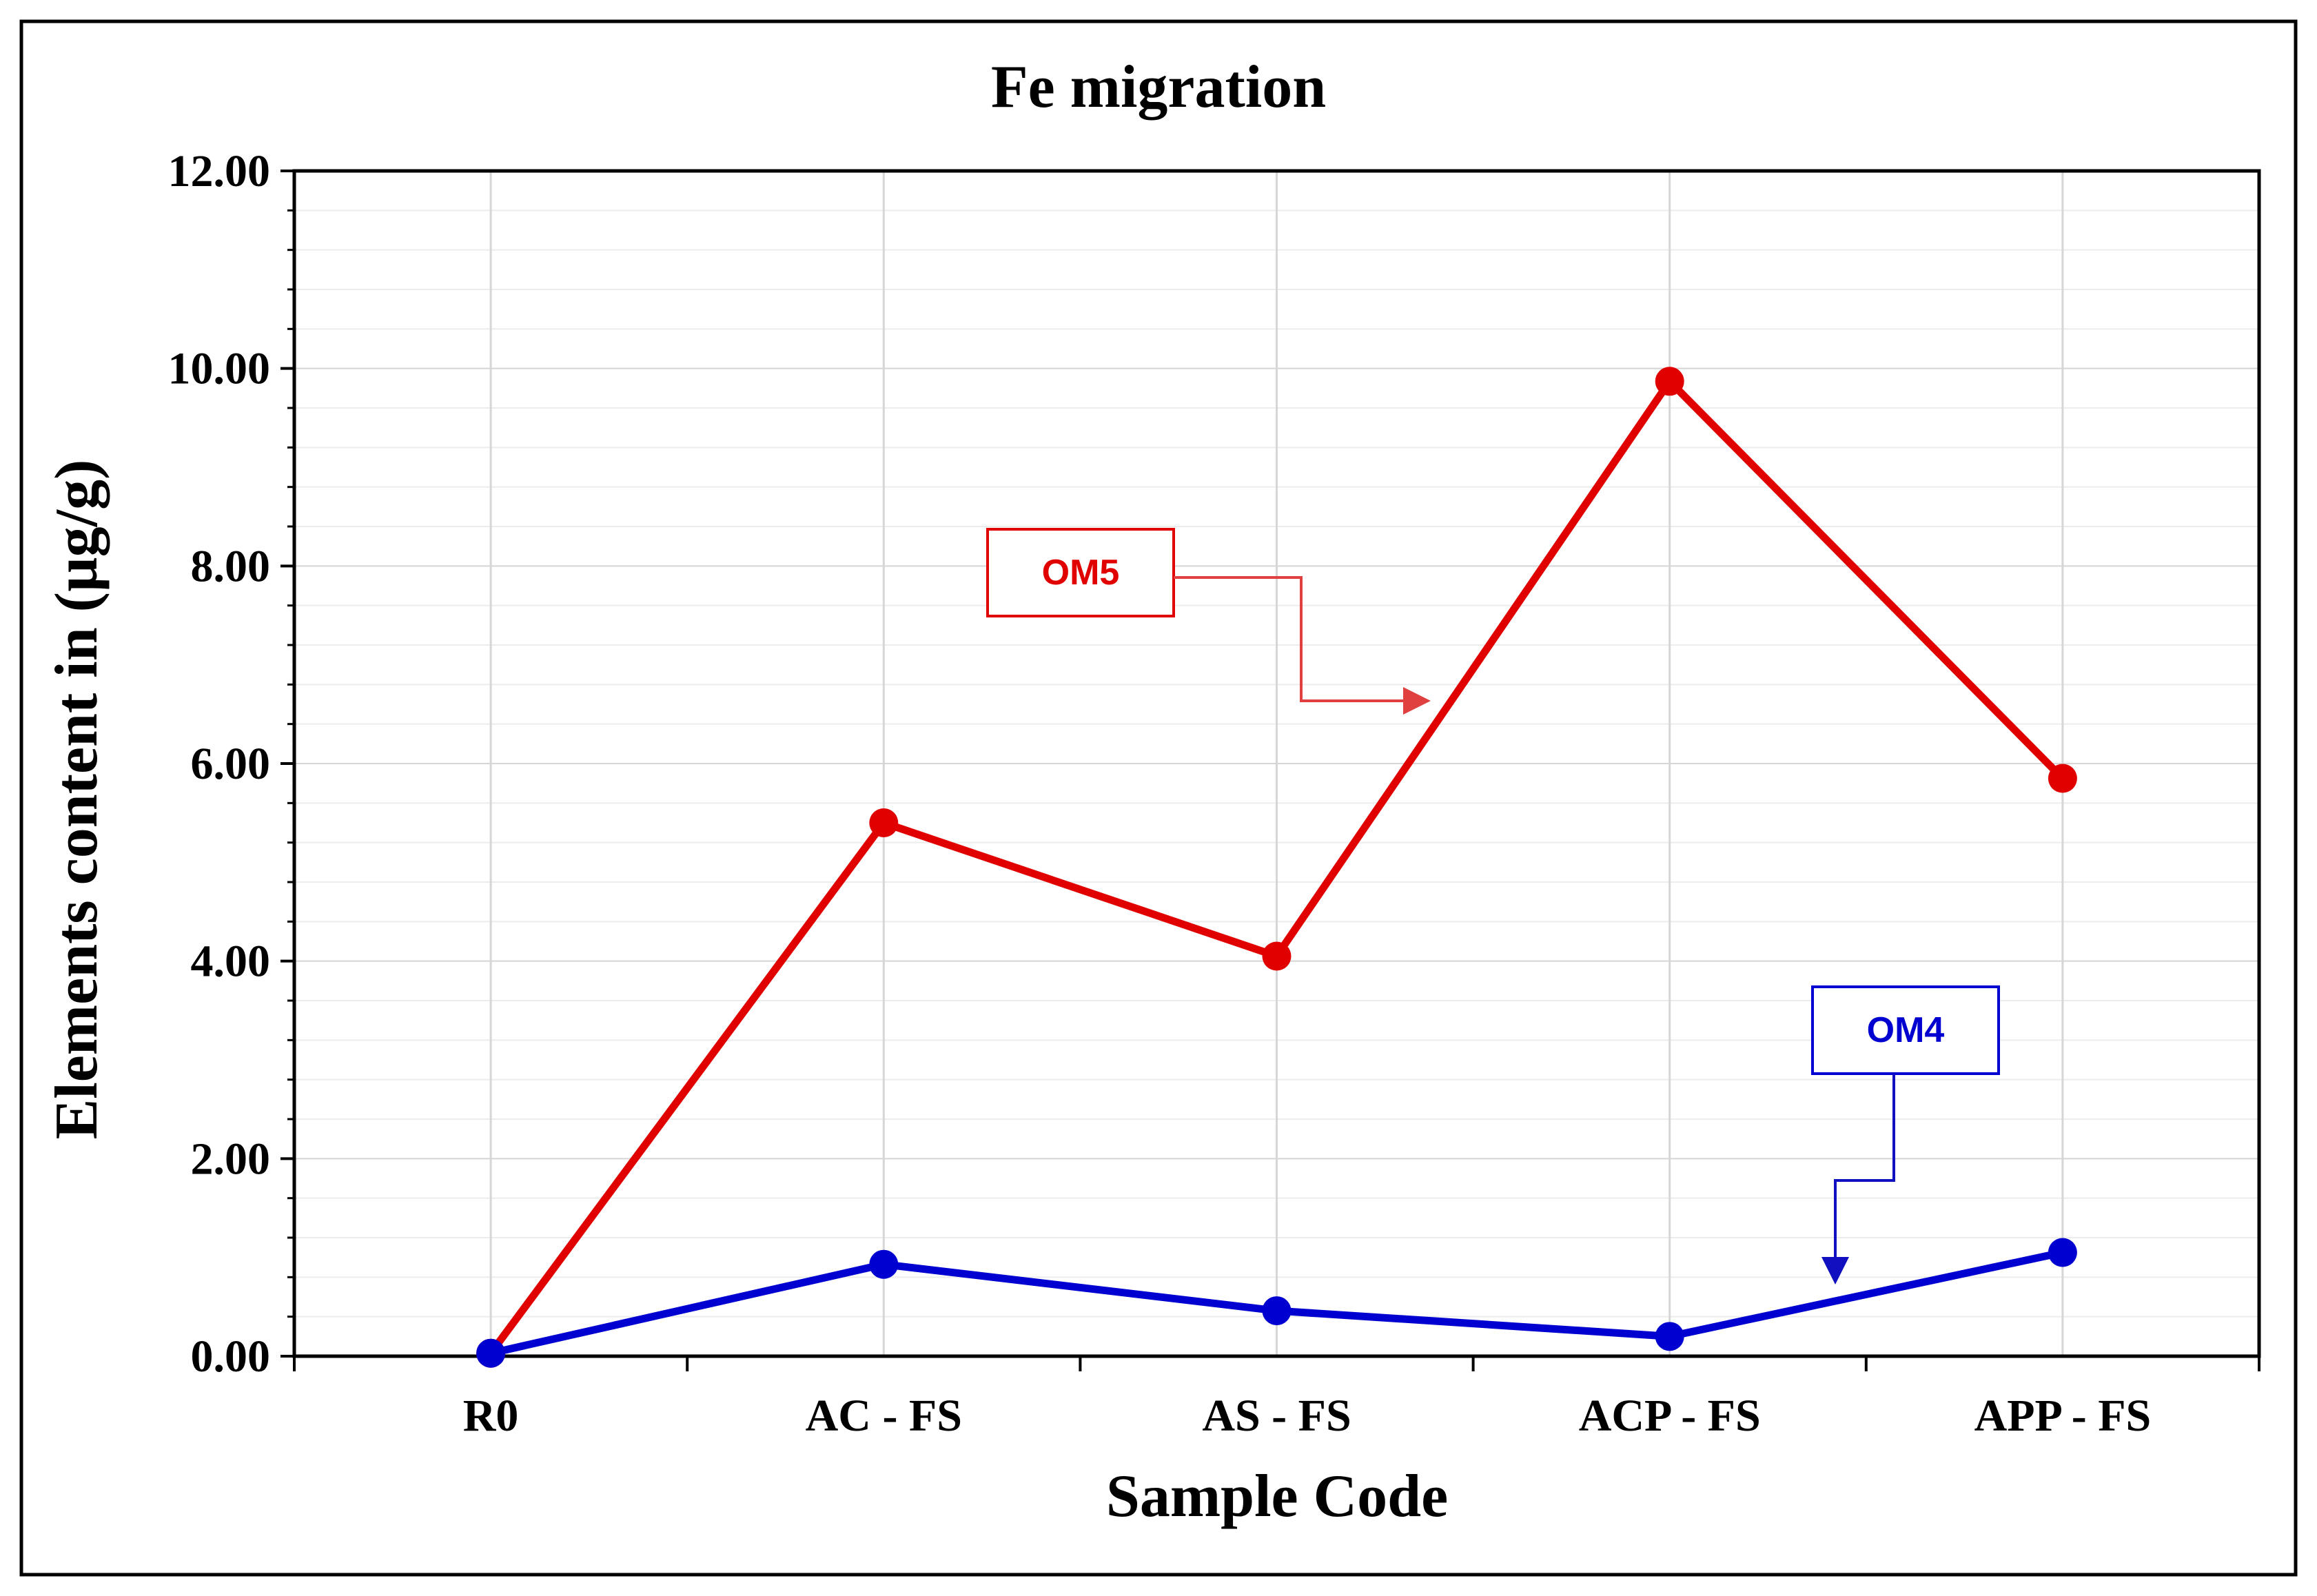  I want to click on x-tick-label: APP - FS, so click(2063, 1416).